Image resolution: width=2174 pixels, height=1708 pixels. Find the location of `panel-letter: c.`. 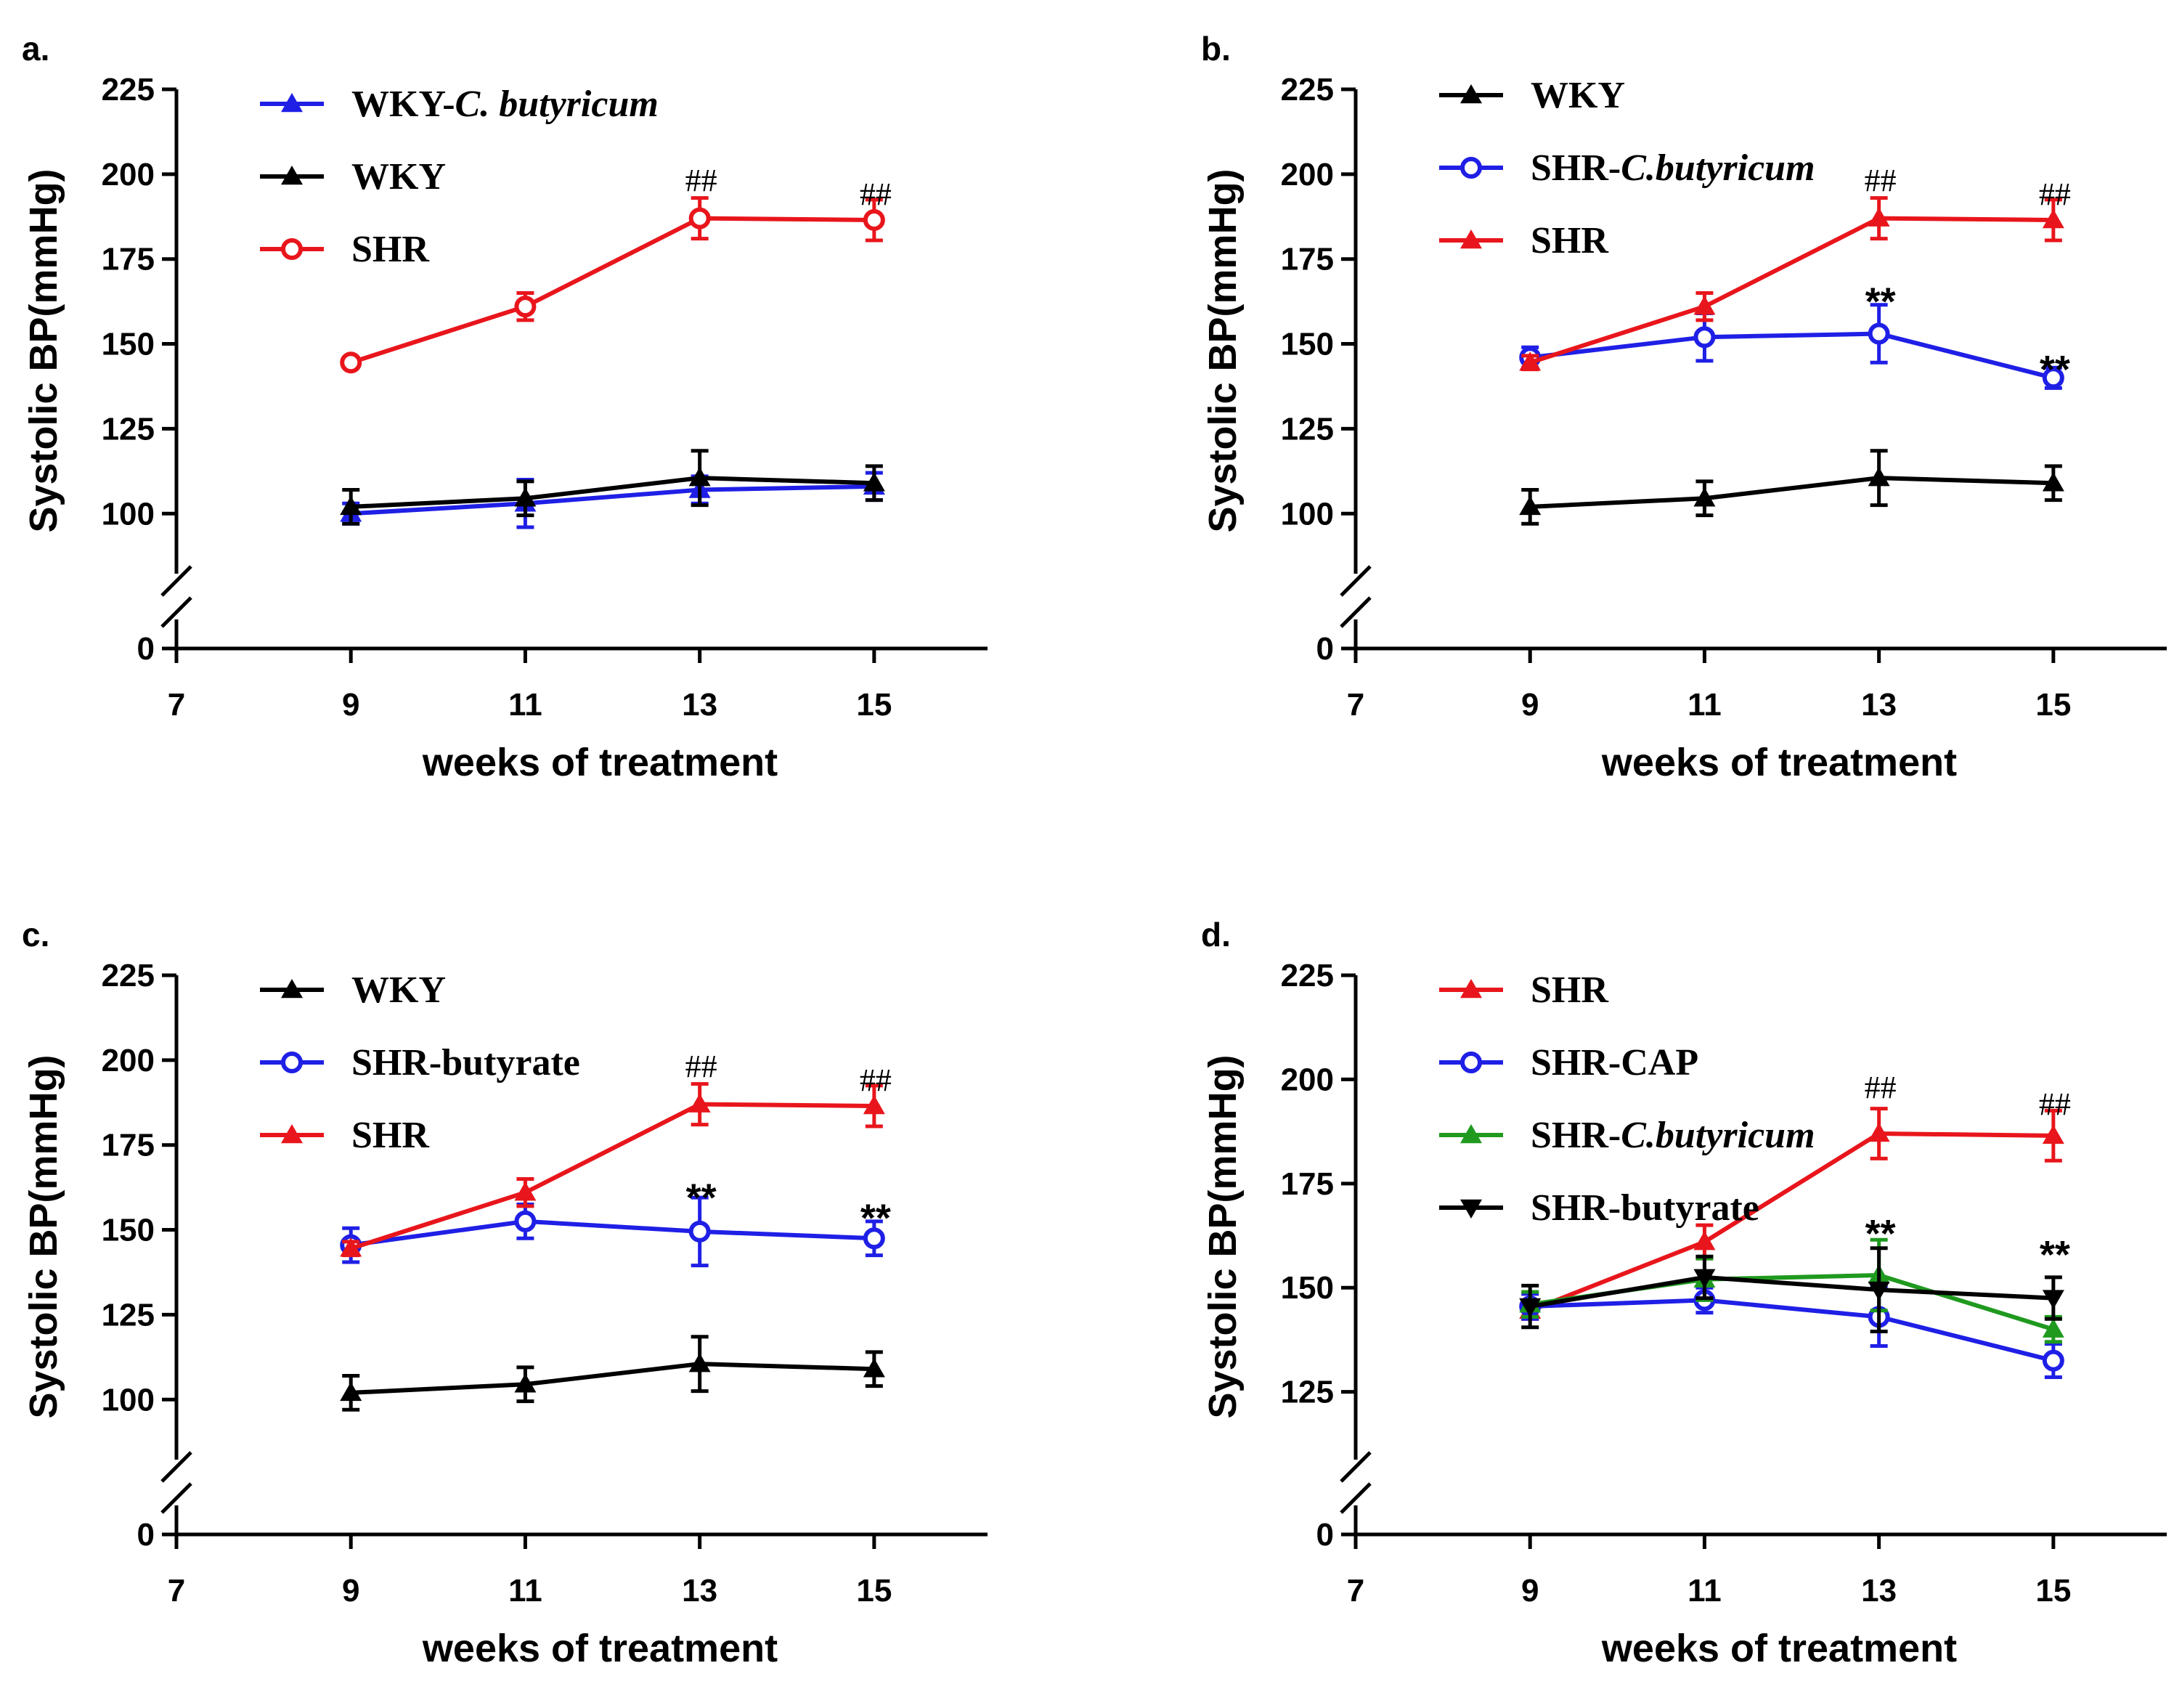

panel-letter: c. is located at coordinates (35, 934).